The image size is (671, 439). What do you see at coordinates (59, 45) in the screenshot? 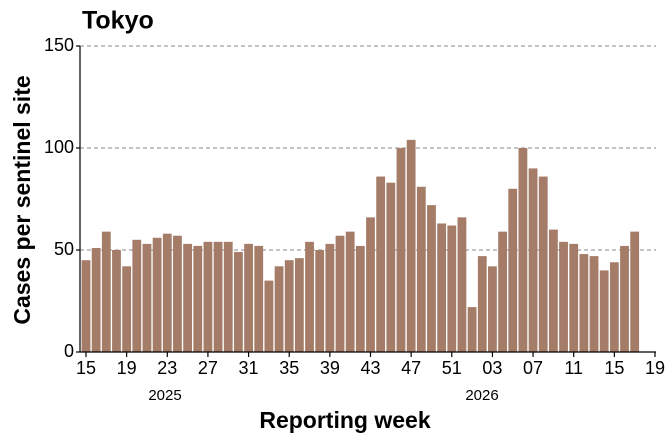
I see `y-tick-label: 150` at bounding box center [59, 45].